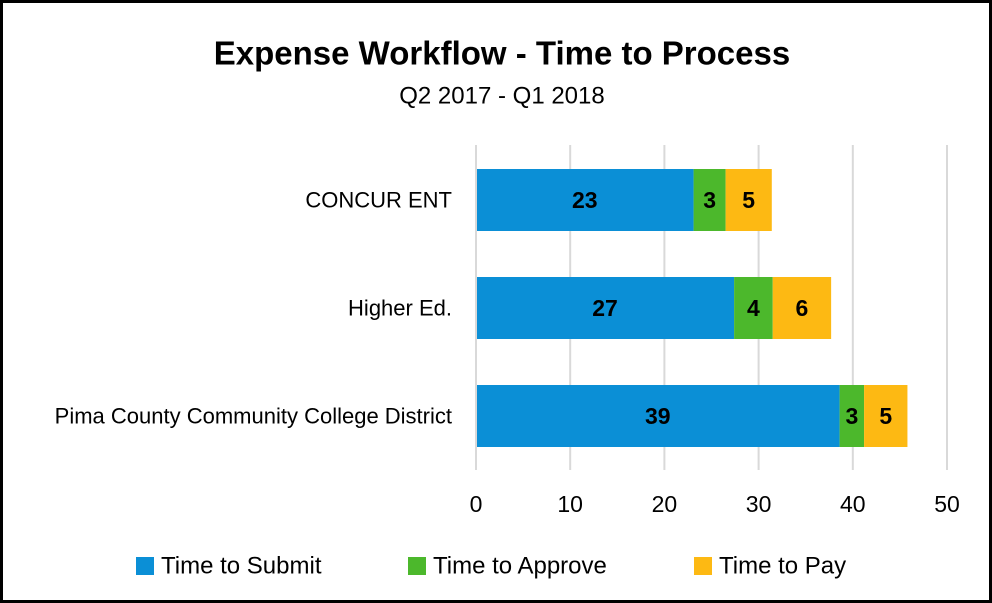 Image resolution: width=992 pixels, height=603 pixels. I want to click on y-tick-label: CONCUR ENT, so click(378, 200).